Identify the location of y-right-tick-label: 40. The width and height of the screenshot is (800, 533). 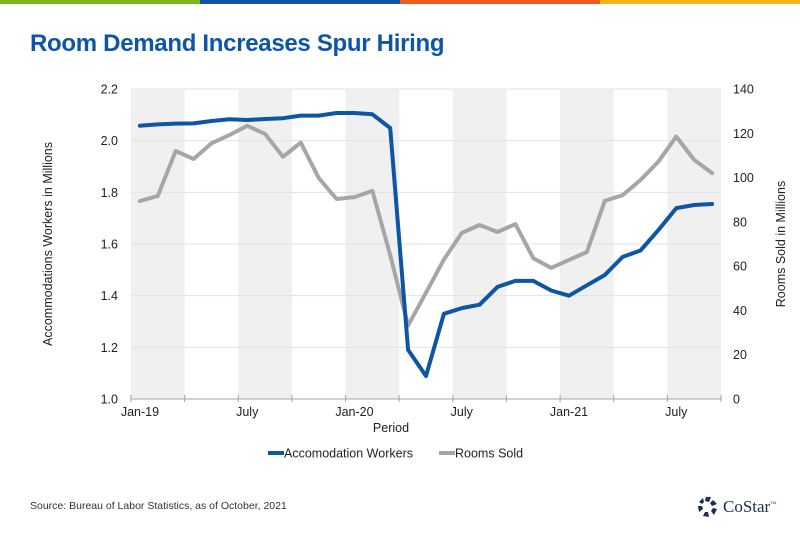
(740, 311).